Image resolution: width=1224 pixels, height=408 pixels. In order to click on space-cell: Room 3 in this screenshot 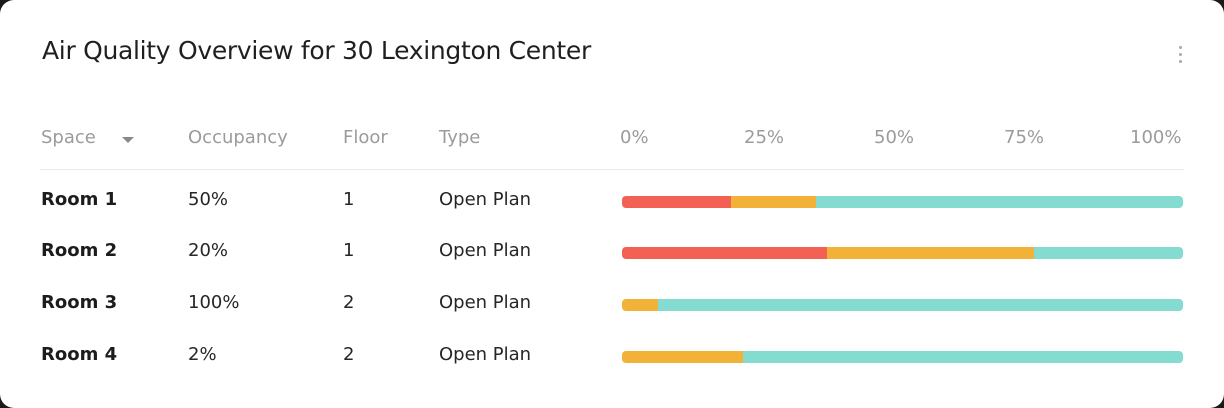, I will do `click(79, 302)`.